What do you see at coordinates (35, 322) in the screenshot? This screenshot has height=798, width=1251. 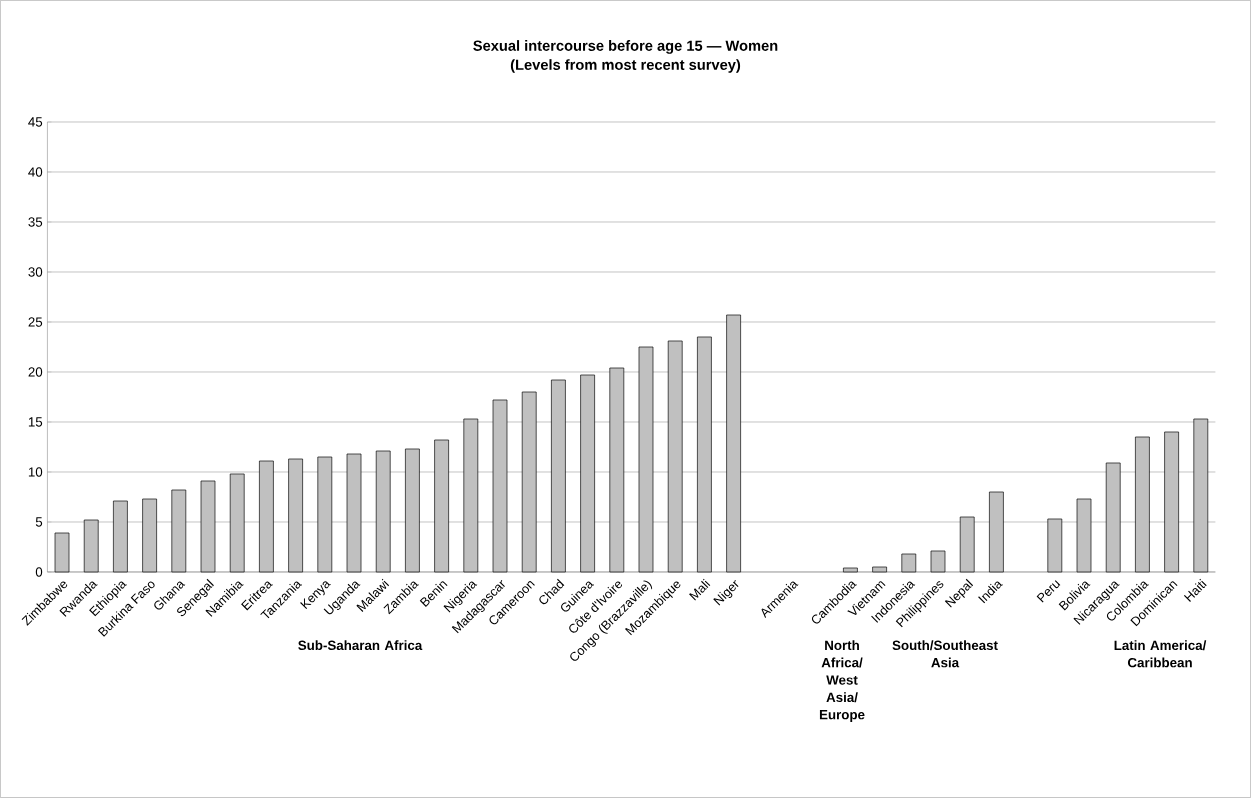 I see `y-tick-label: 25` at bounding box center [35, 322].